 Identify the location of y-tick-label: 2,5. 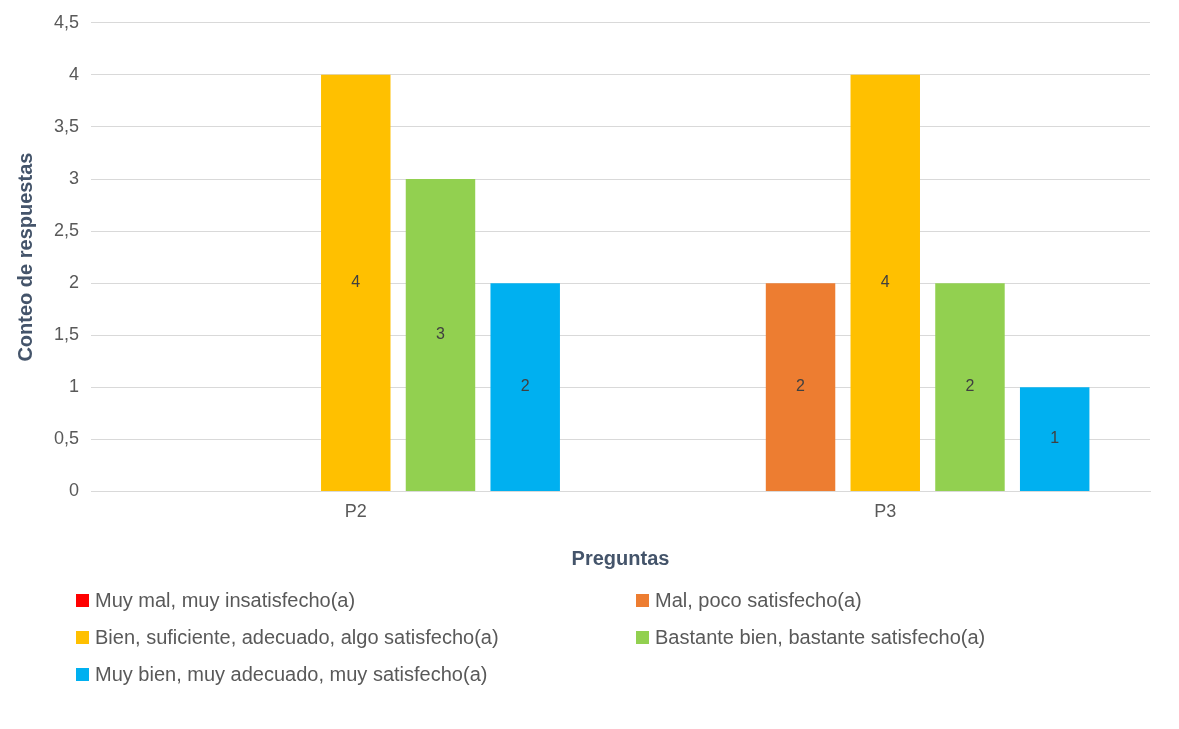
(66, 230).